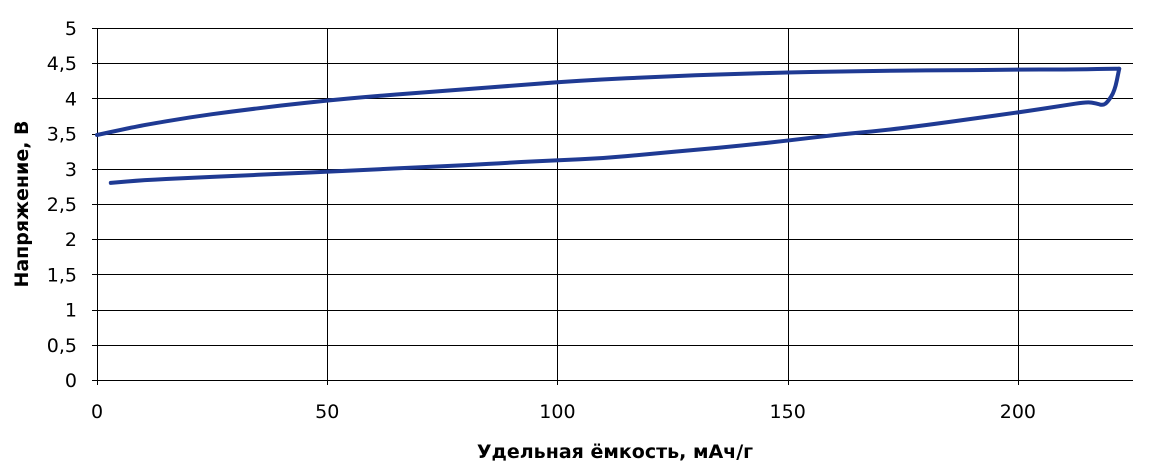 The width and height of the screenshot is (1160, 464). Describe the element at coordinates (62, 135) in the screenshot. I see `y-tick-label: 3,5` at that location.